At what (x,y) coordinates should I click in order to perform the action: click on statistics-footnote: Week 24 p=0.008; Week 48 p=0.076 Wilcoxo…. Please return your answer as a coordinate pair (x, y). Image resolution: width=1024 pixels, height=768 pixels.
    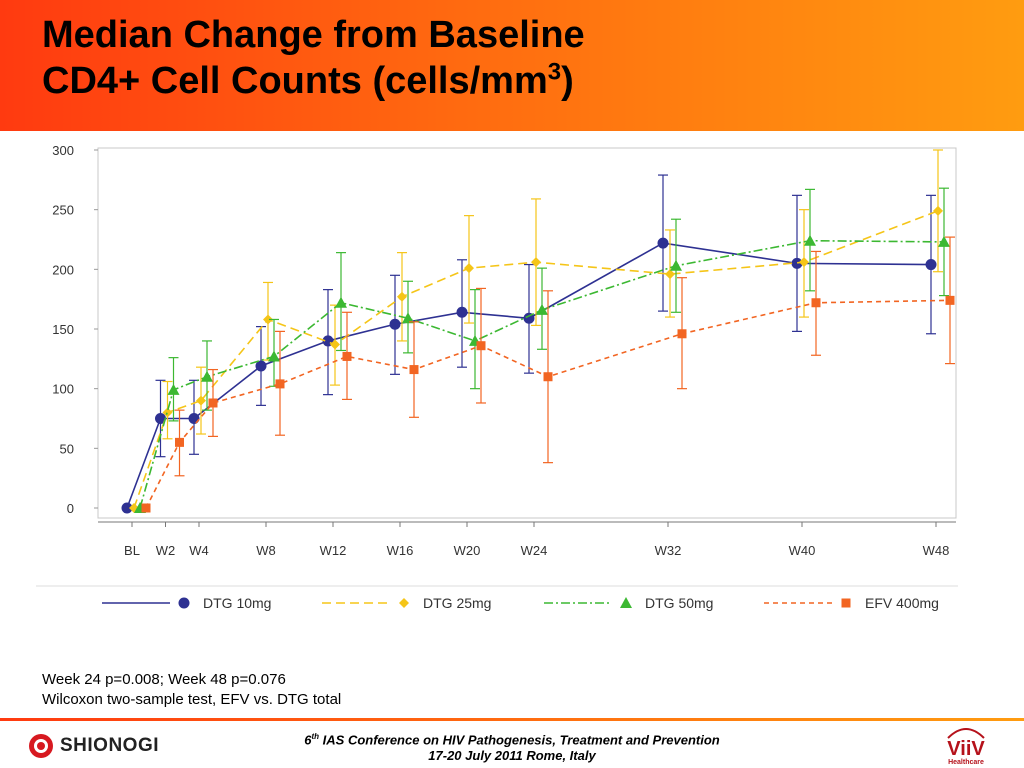
    Looking at the image, I should click on (191, 690).